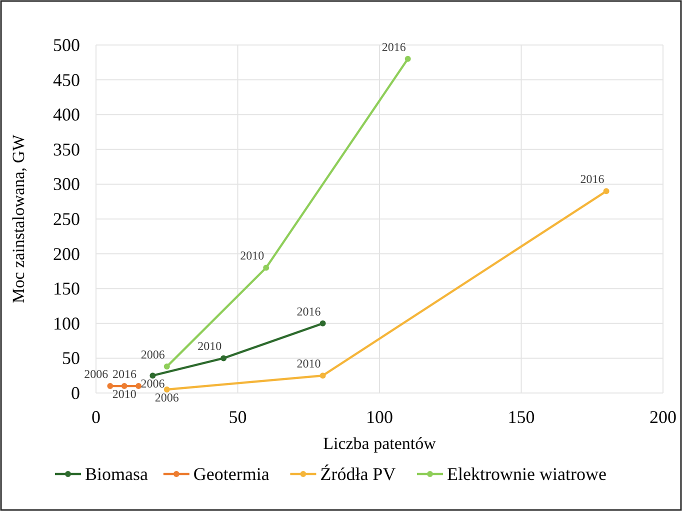 The height and width of the screenshot is (511, 682). I want to click on x-tick-label: 150, so click(521, 417).